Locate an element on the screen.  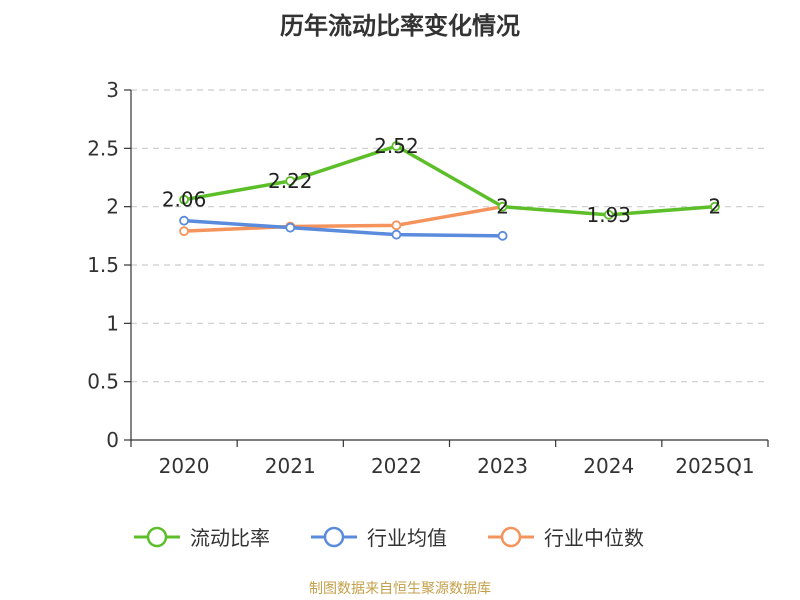
legend: 流动比率 行业均值 行业中位数 is located at coordinates (389, 538).